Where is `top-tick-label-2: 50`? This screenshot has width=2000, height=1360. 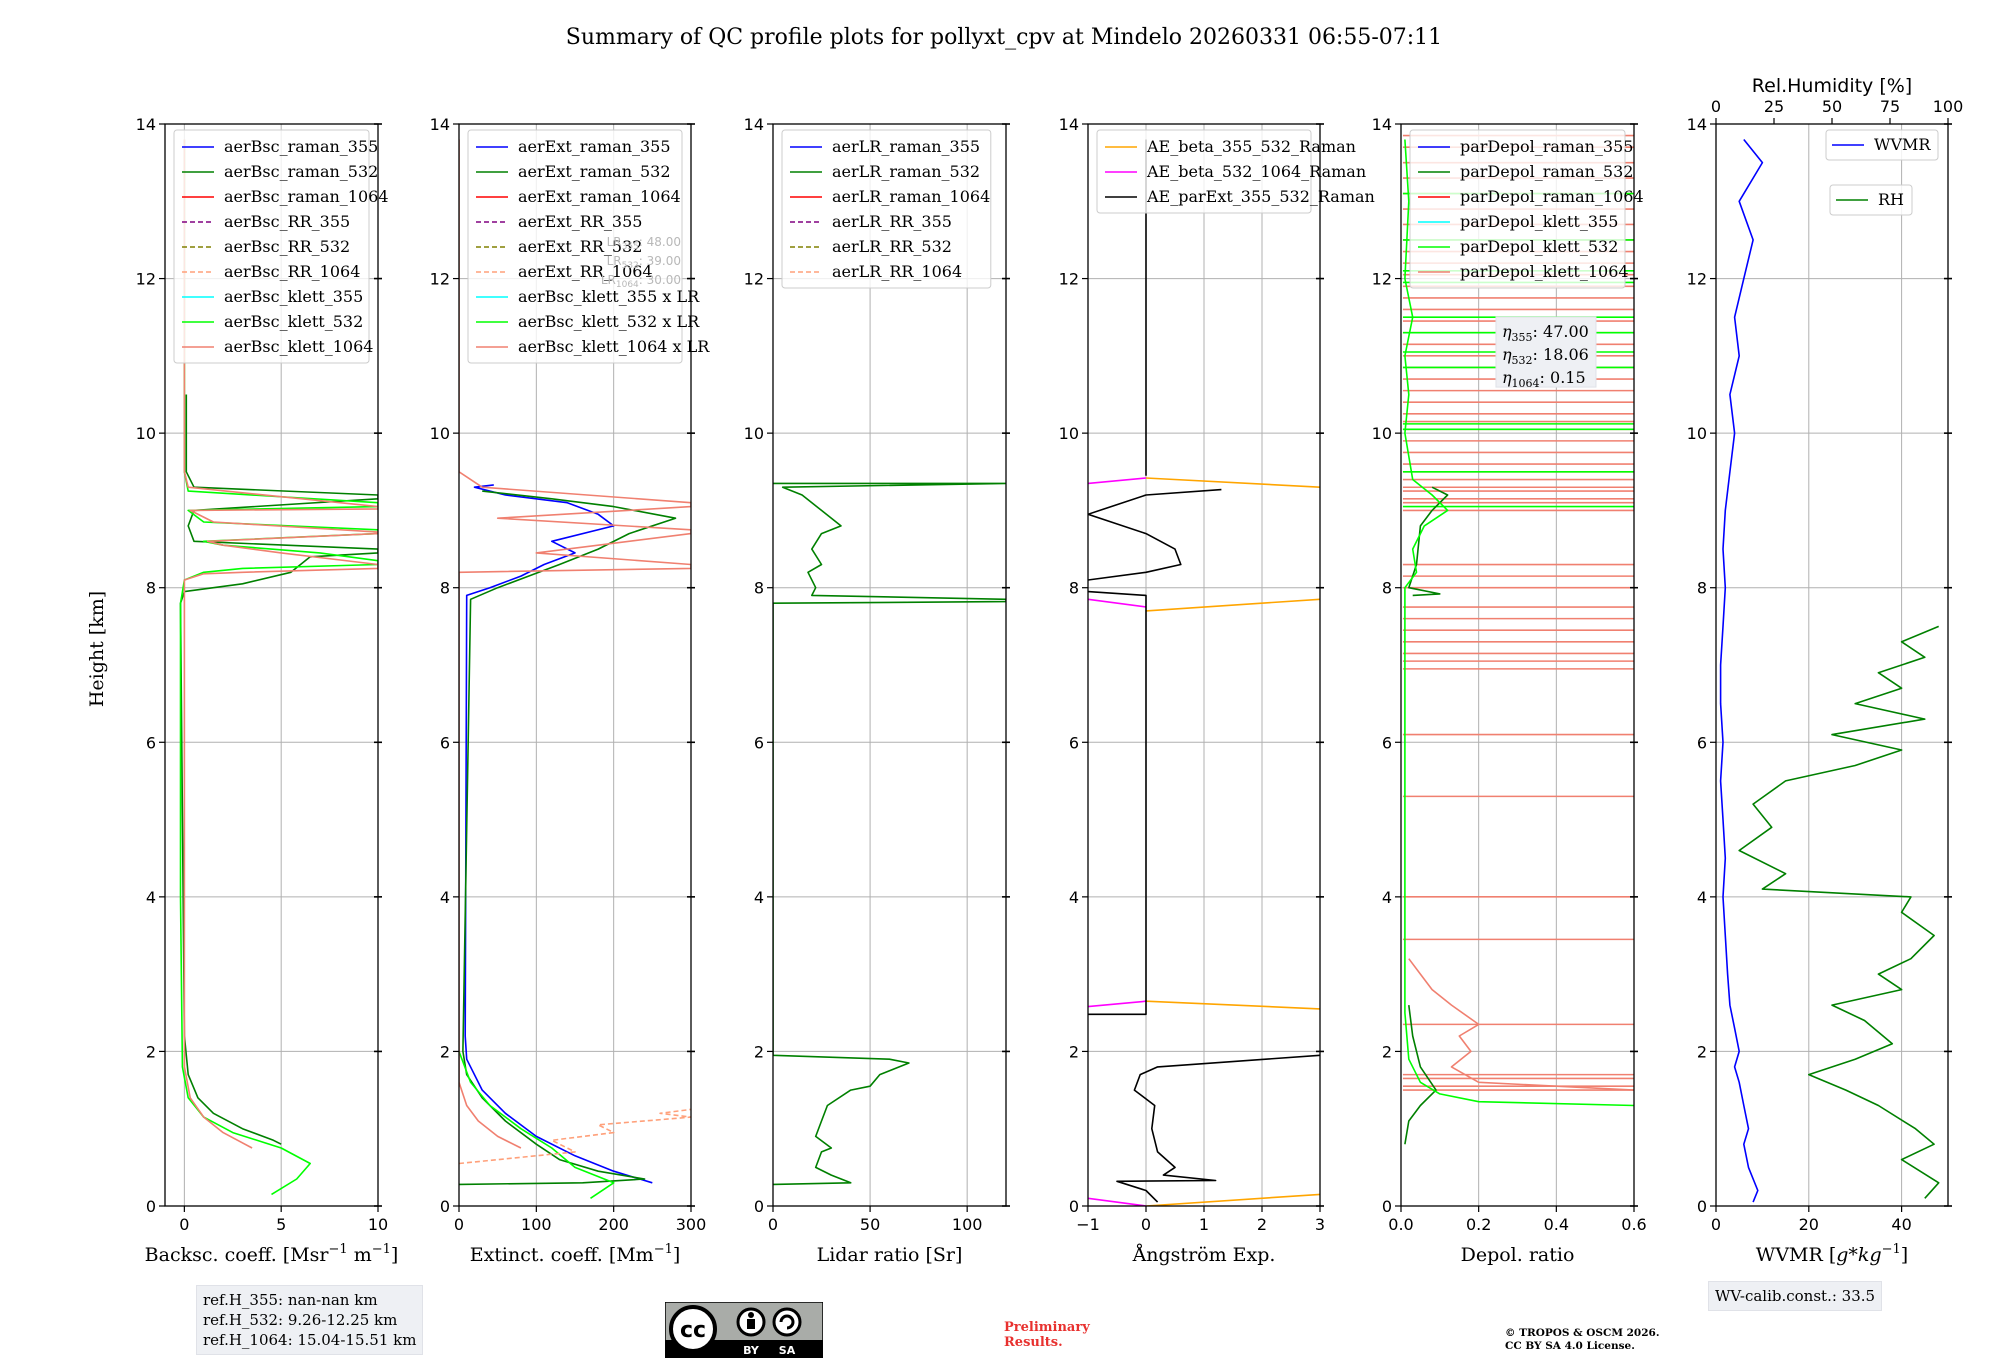 top-tick-label-2: 50 is located at coordinates (1832, 106).